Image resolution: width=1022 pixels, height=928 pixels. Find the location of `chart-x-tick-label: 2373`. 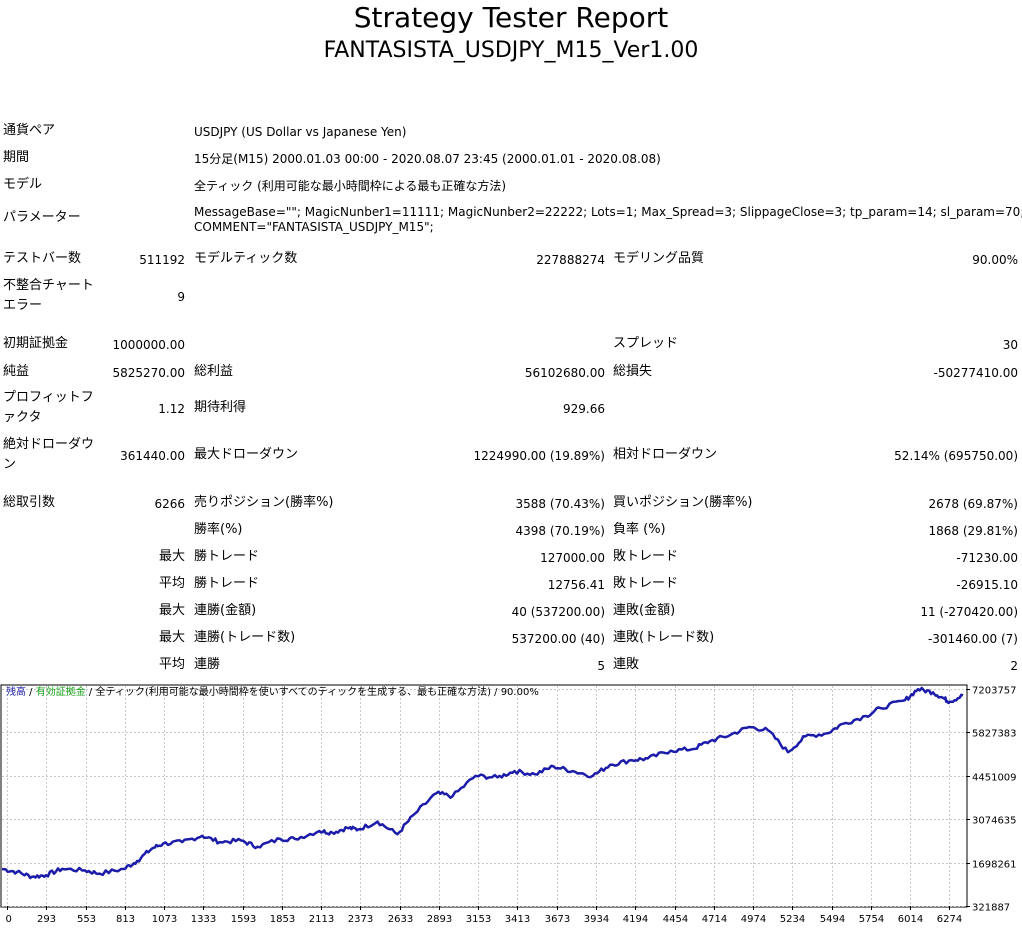

chart-x-tick-label: 2373 is located at coordinates (360, 919).